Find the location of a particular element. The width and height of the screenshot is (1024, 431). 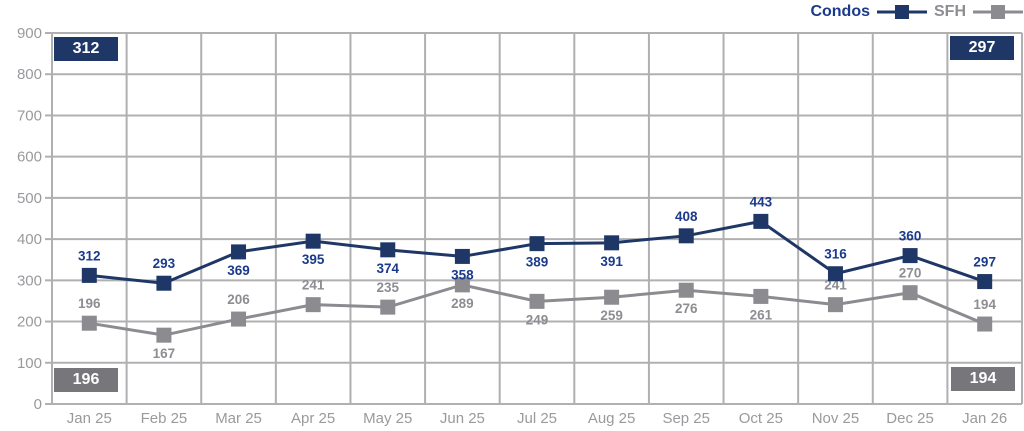

sfh-value-label: 270 is located at coordinates (910, 273).